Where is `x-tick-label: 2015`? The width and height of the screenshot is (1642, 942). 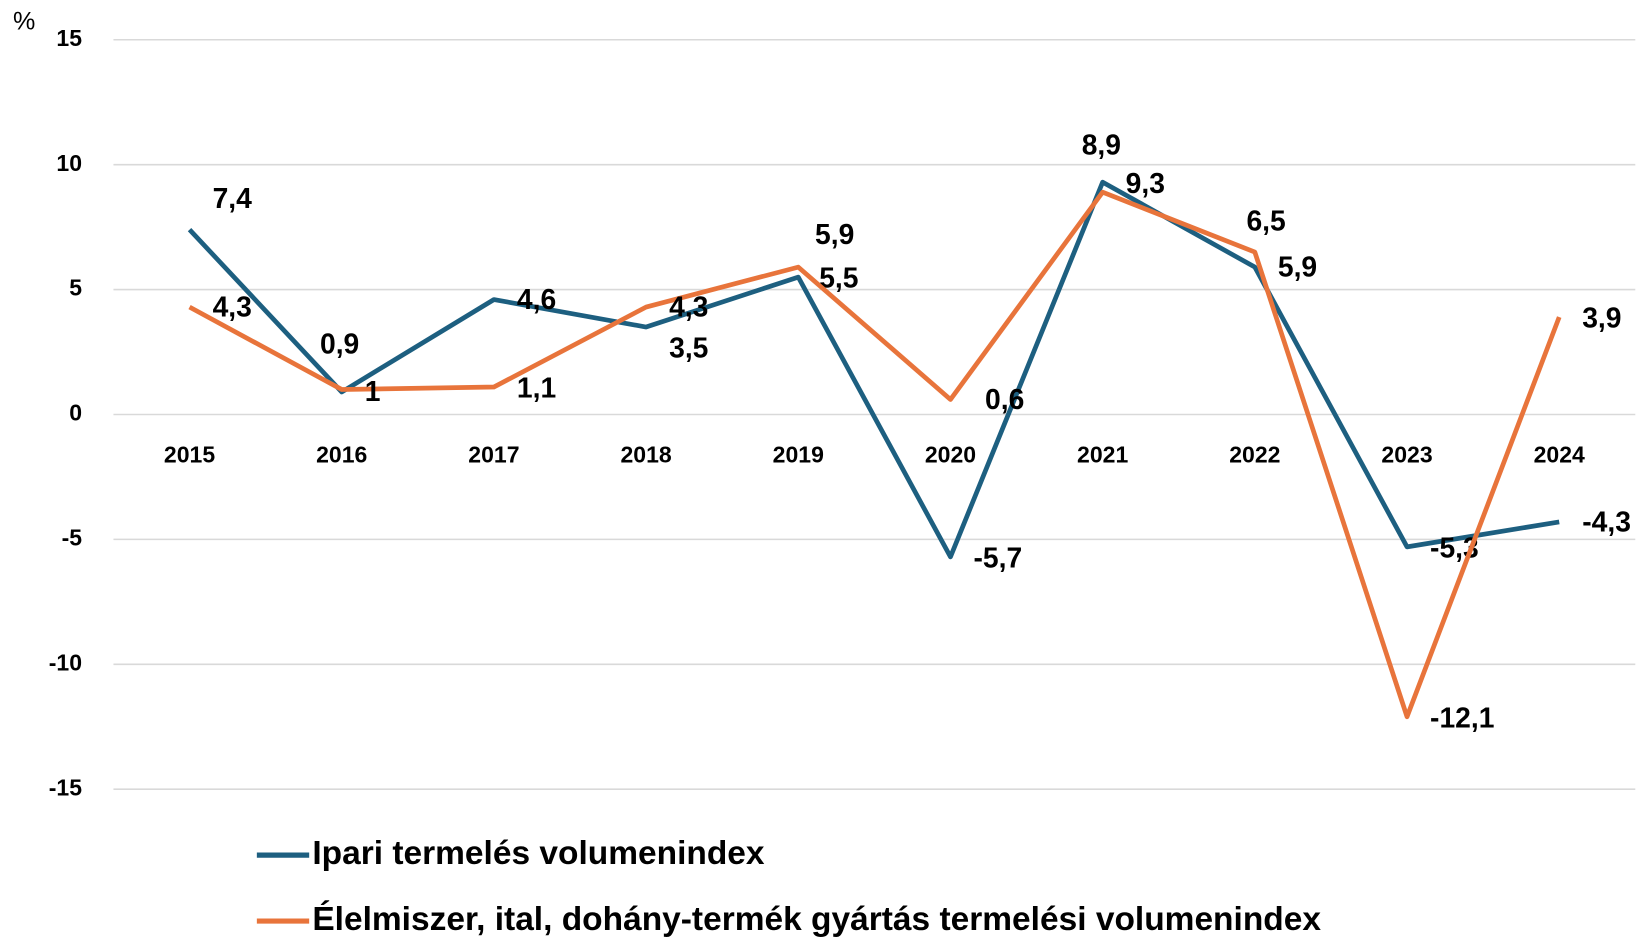
x-tick-label: 2015 is located at coordinates (189, 454).